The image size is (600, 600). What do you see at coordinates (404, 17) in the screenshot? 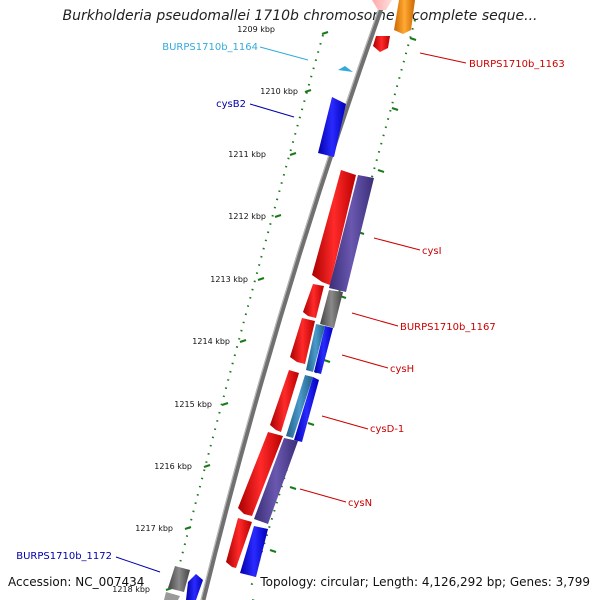
I see `gene-feature-orange` at bounding box center [404, 17].